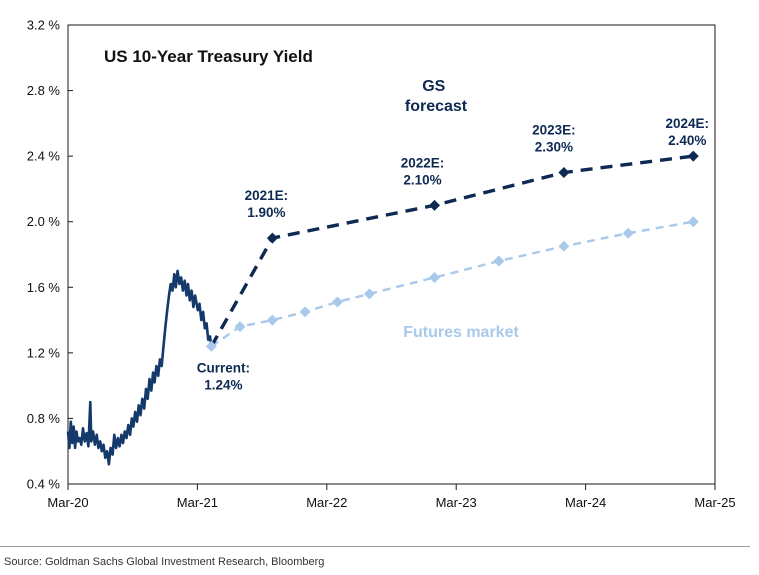  What do you see at coordinates (585, 502) in the screenshot?
I see `x-tick-label: Mar-24` at bounding box center [585, 502].